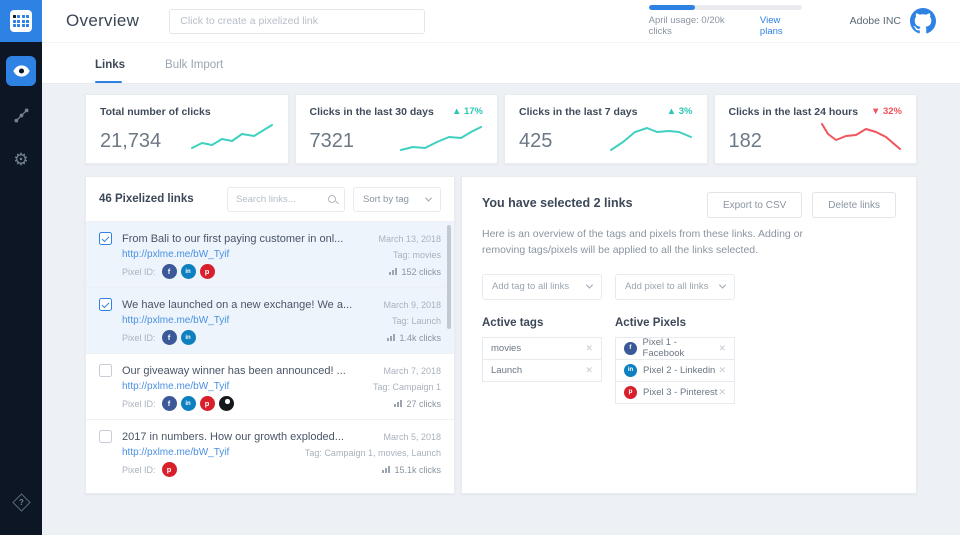 This screenshot has width=960, height=535. I want to click on pinterest-pixel-icon, so click(207, 271).